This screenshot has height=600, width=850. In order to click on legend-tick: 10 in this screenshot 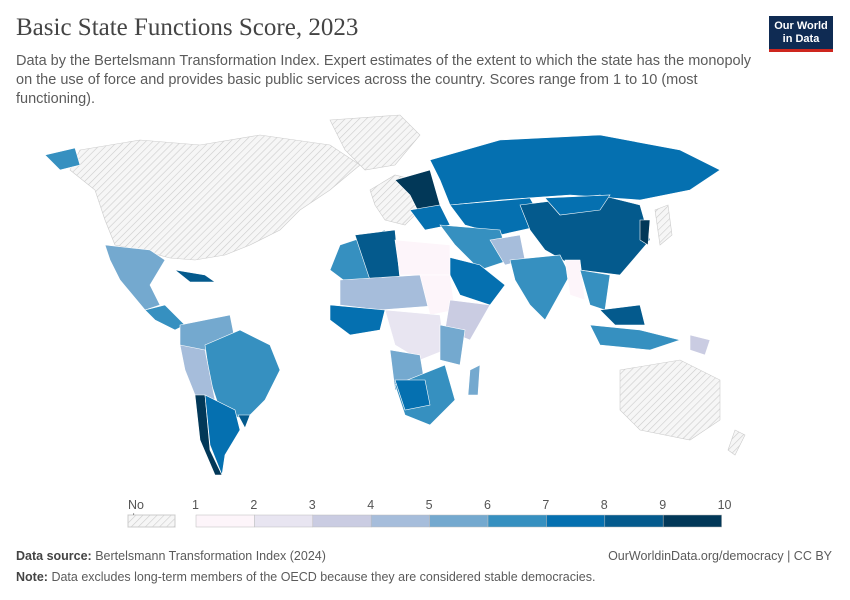, I will do `click(724, 505)`.